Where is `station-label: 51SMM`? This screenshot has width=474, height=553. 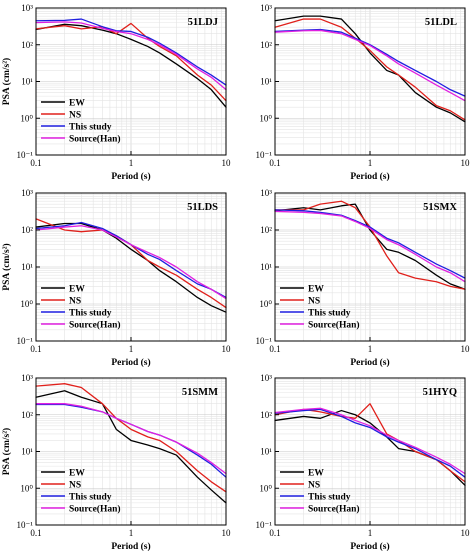
station-label: 51SMM is located at coordinates (200, 392).